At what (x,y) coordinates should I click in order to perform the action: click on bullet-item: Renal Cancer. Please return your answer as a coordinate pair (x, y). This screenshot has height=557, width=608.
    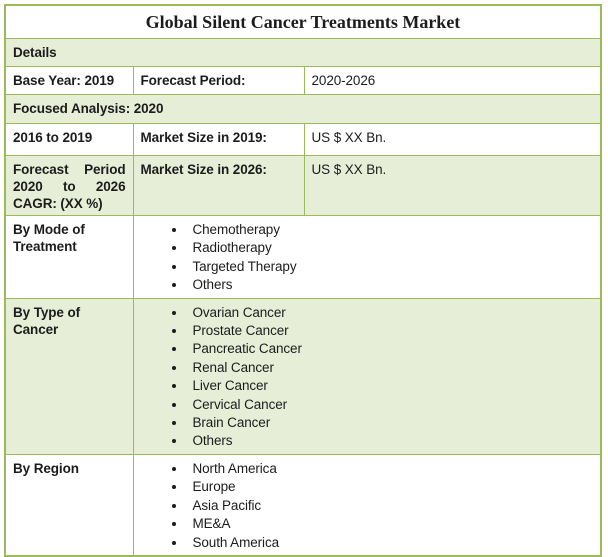
    Looking at the image, I should click on (390, 368).